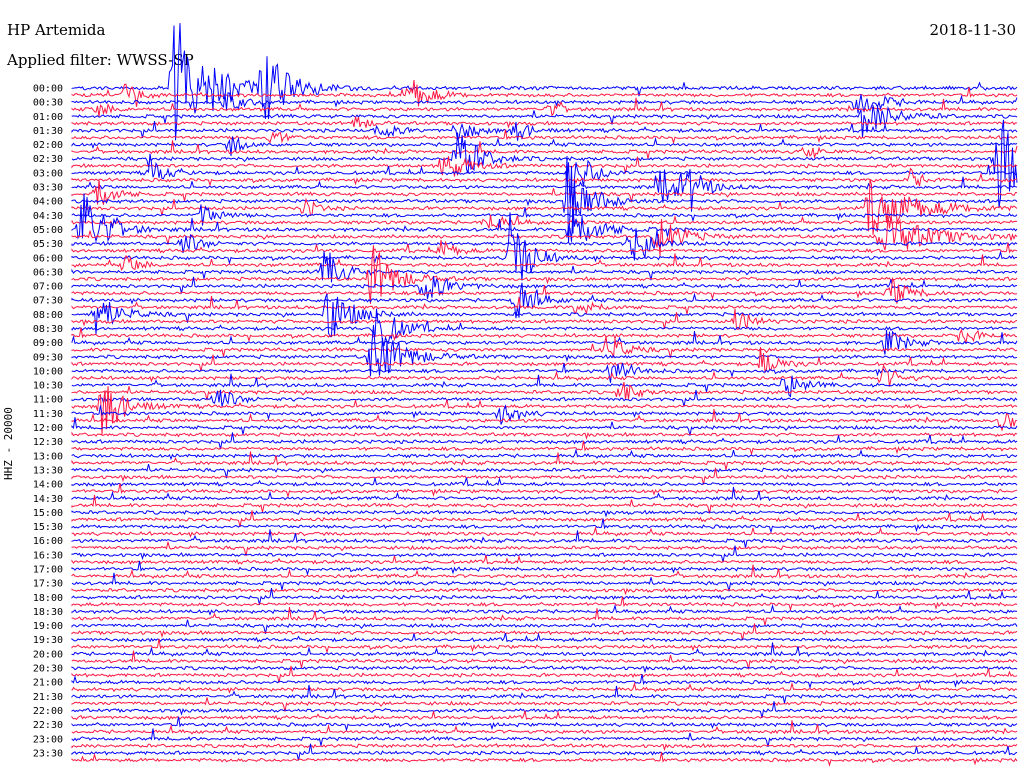 This screenshot has height=780, width=1024. Describe the element at coordinates (48, 400) in the screenshot. I see `time-tick-label: 11:00` at that location.